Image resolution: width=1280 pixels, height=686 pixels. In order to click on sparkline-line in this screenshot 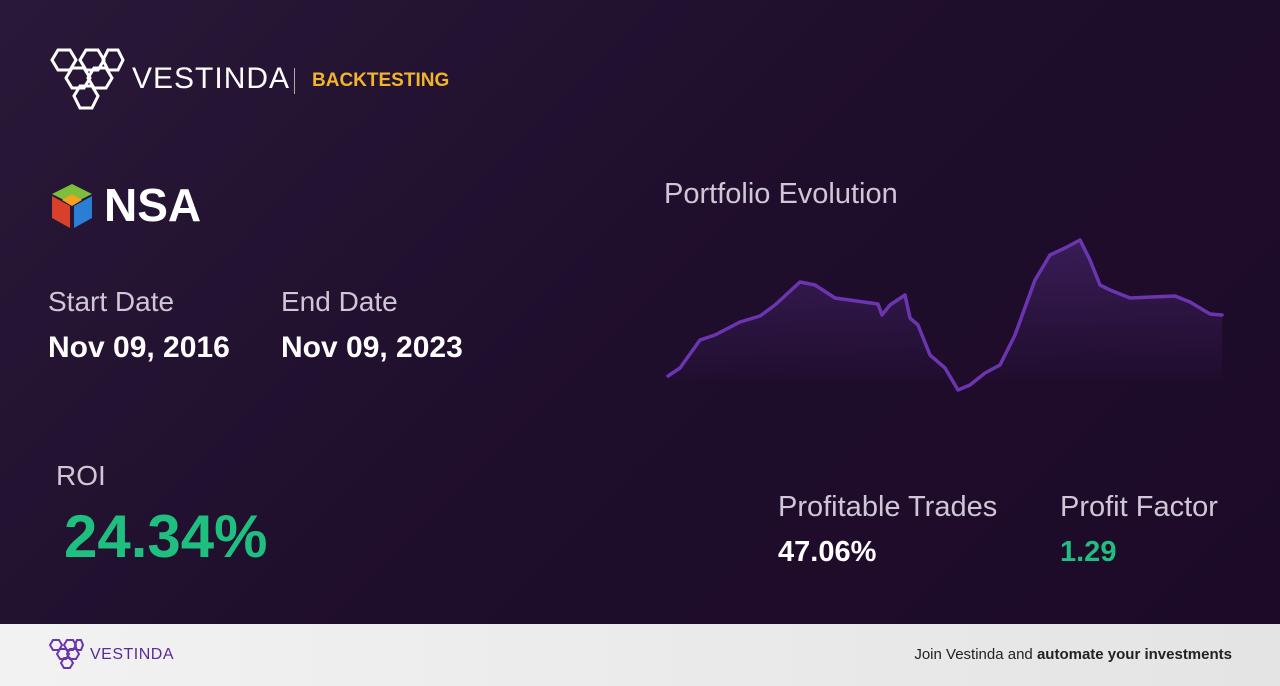, I will do `click(945, 315)`.